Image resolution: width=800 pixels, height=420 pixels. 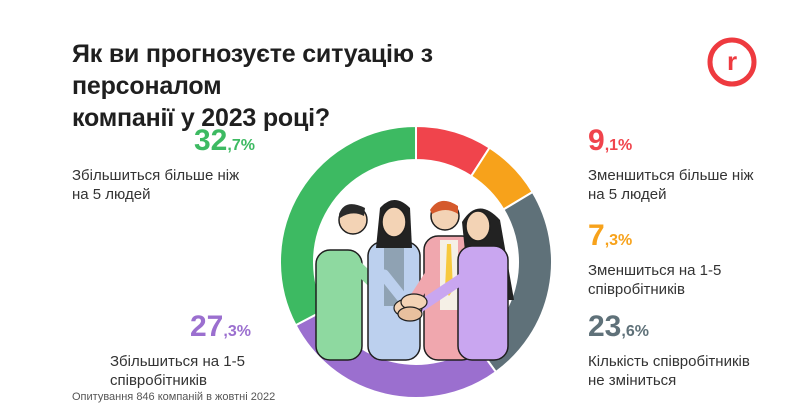 What do you see at coordinates (596, 140) in the screenshot?
I see `stat-value-int: 9` at bounding box center [596, 140].